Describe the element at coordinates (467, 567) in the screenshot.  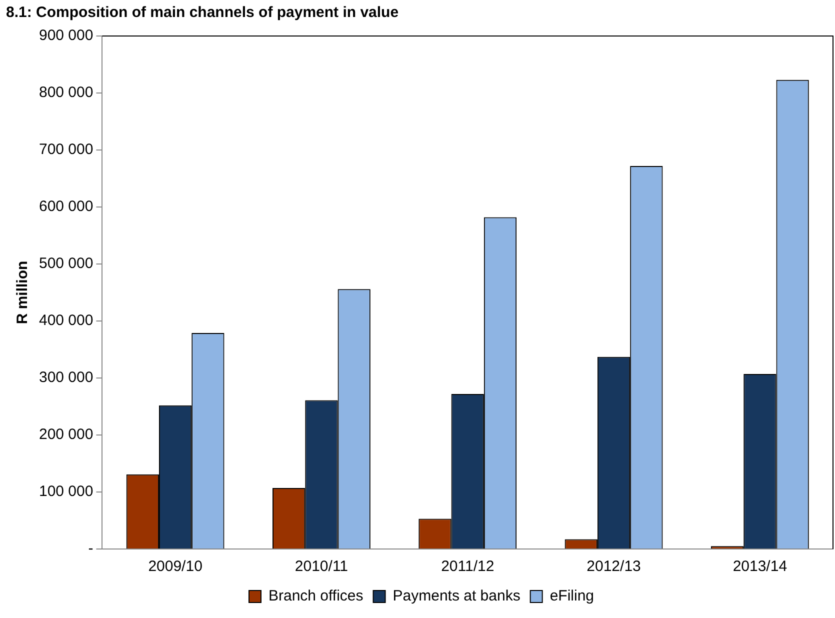
I see `x-tick-label: 2011/12` at that location.